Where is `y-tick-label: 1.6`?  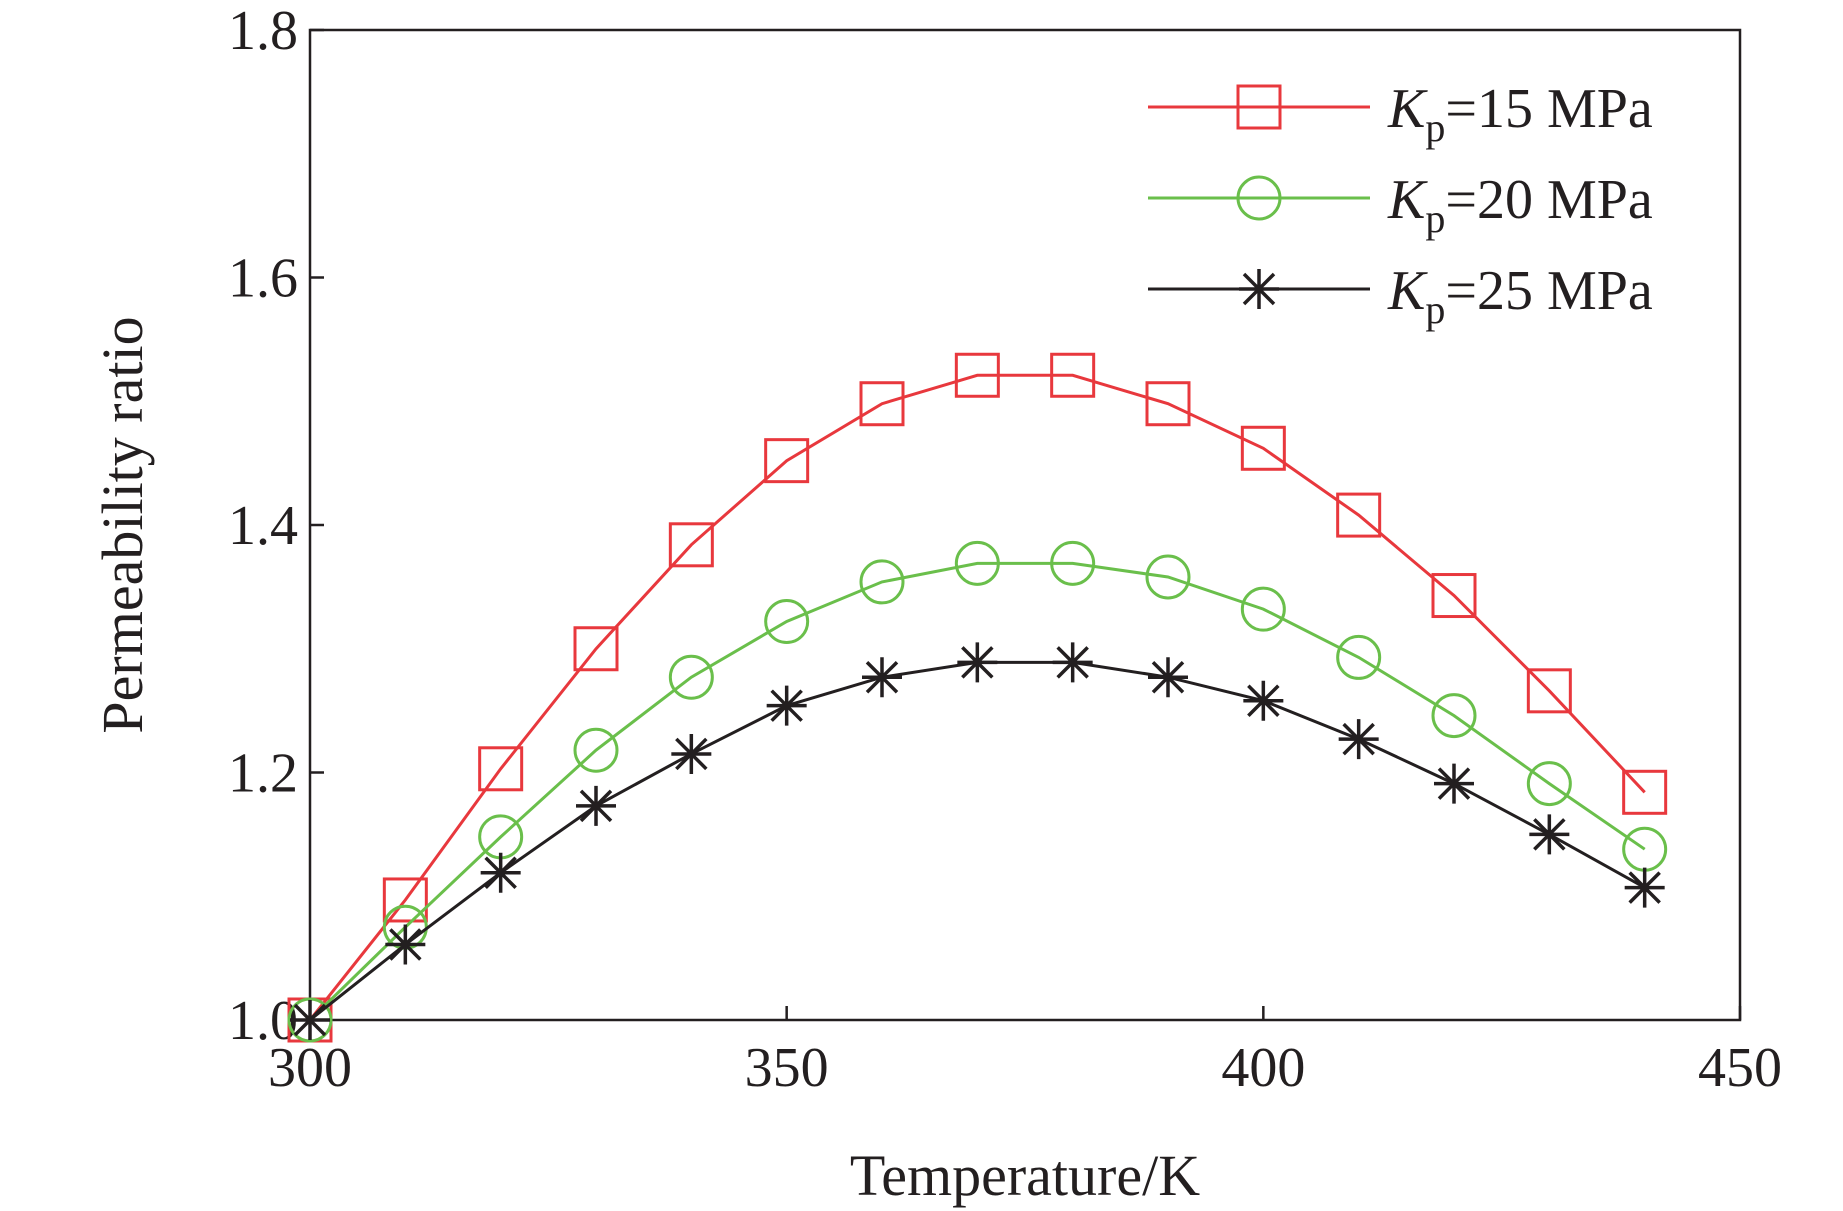
y-tick-label: 1.6 is located at coordinates (263, 279).